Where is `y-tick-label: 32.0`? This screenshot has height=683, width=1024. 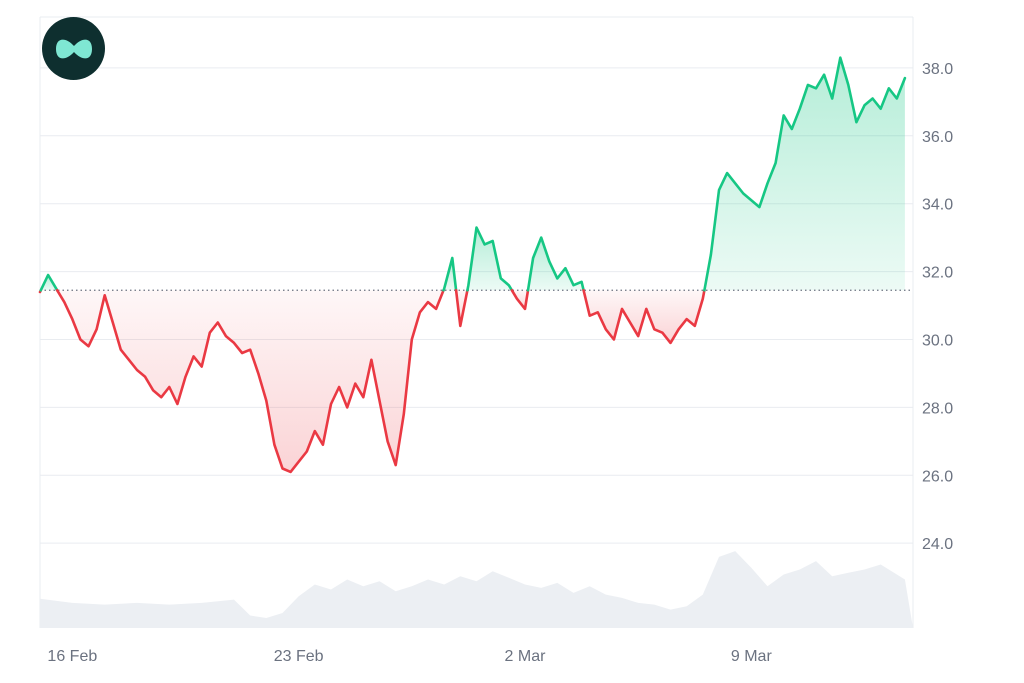 y-tick-label: 32.0 is located at coordinates (937, 273).